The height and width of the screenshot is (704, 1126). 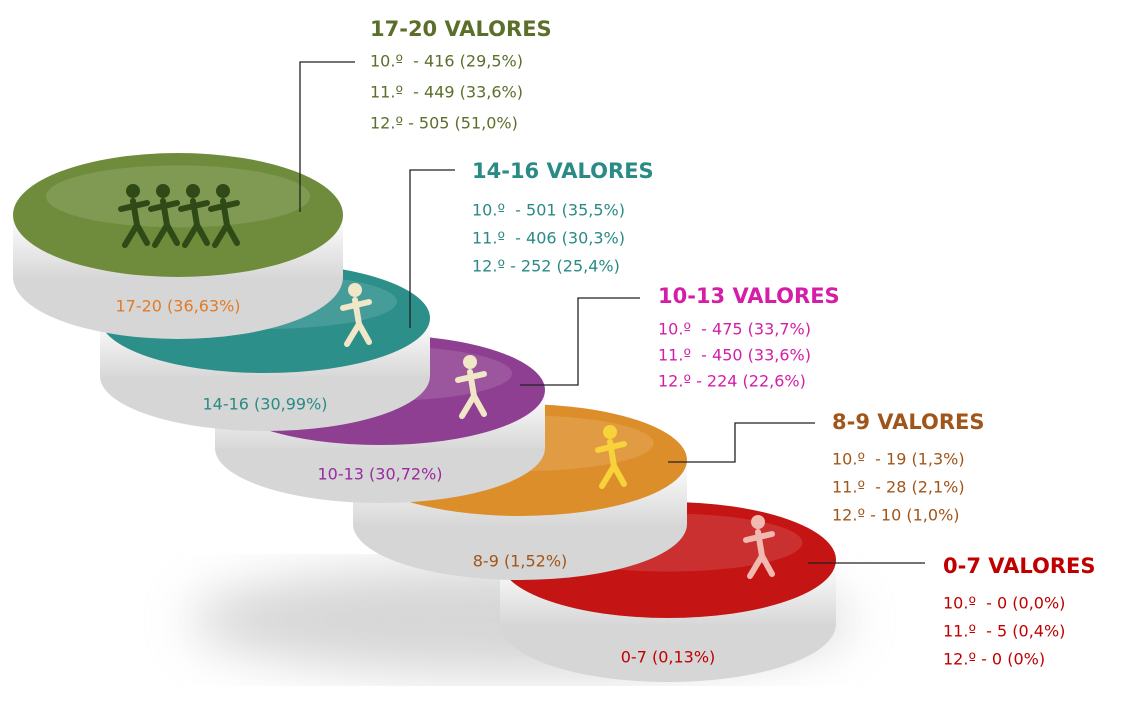 I want to click on tier-line: 12.º - 224 (22,6%), so click(x=732, y=381).